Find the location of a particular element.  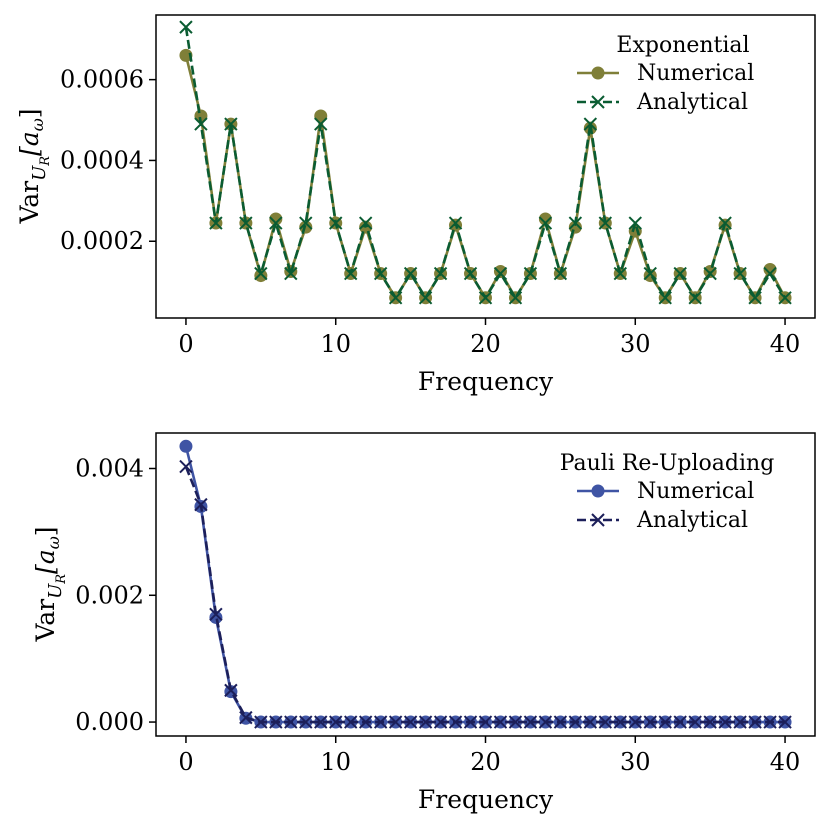

y-axis-label-part: ω is located at coordinates (53, 542).